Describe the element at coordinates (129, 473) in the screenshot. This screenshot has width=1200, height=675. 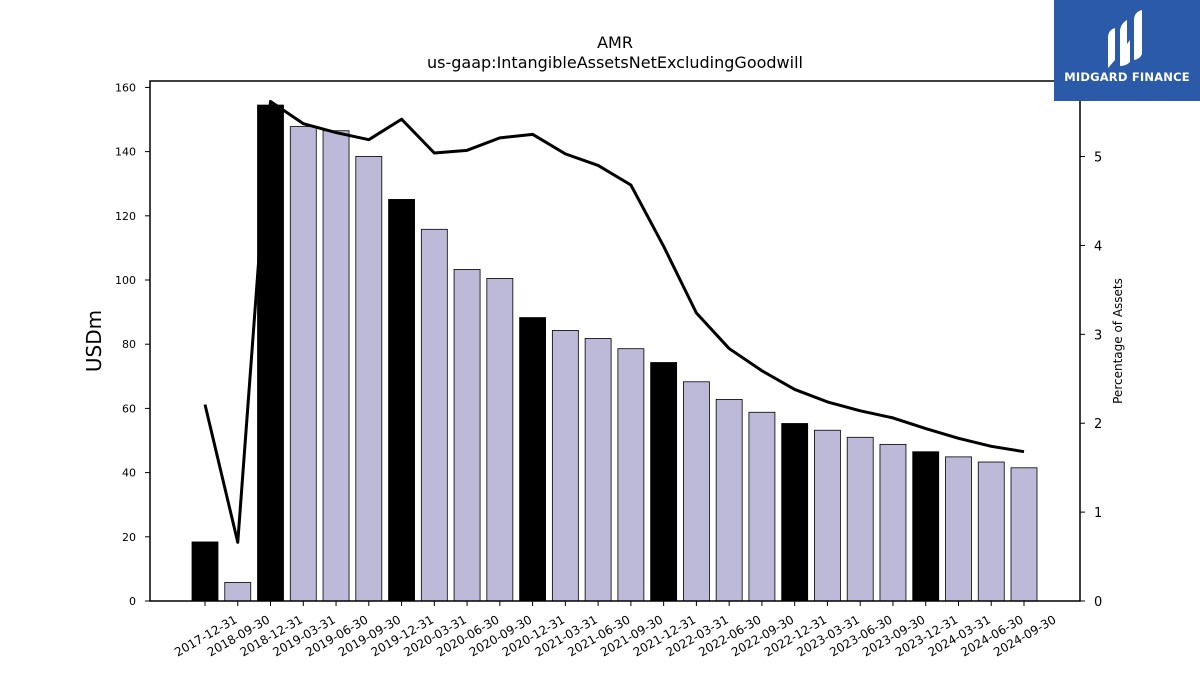
I see `y-tick-label: 40` at that location.